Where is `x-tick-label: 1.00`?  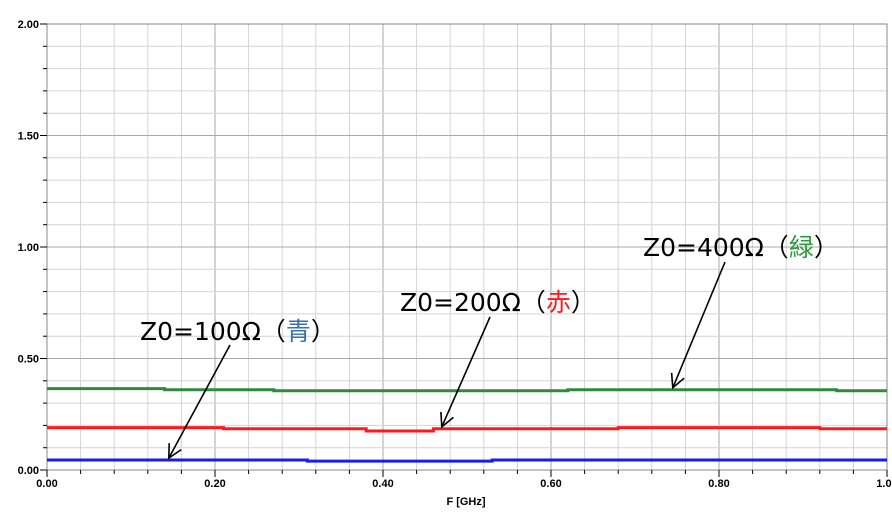
x-tick-label: 1.00 is located at coordinates (884, 484).